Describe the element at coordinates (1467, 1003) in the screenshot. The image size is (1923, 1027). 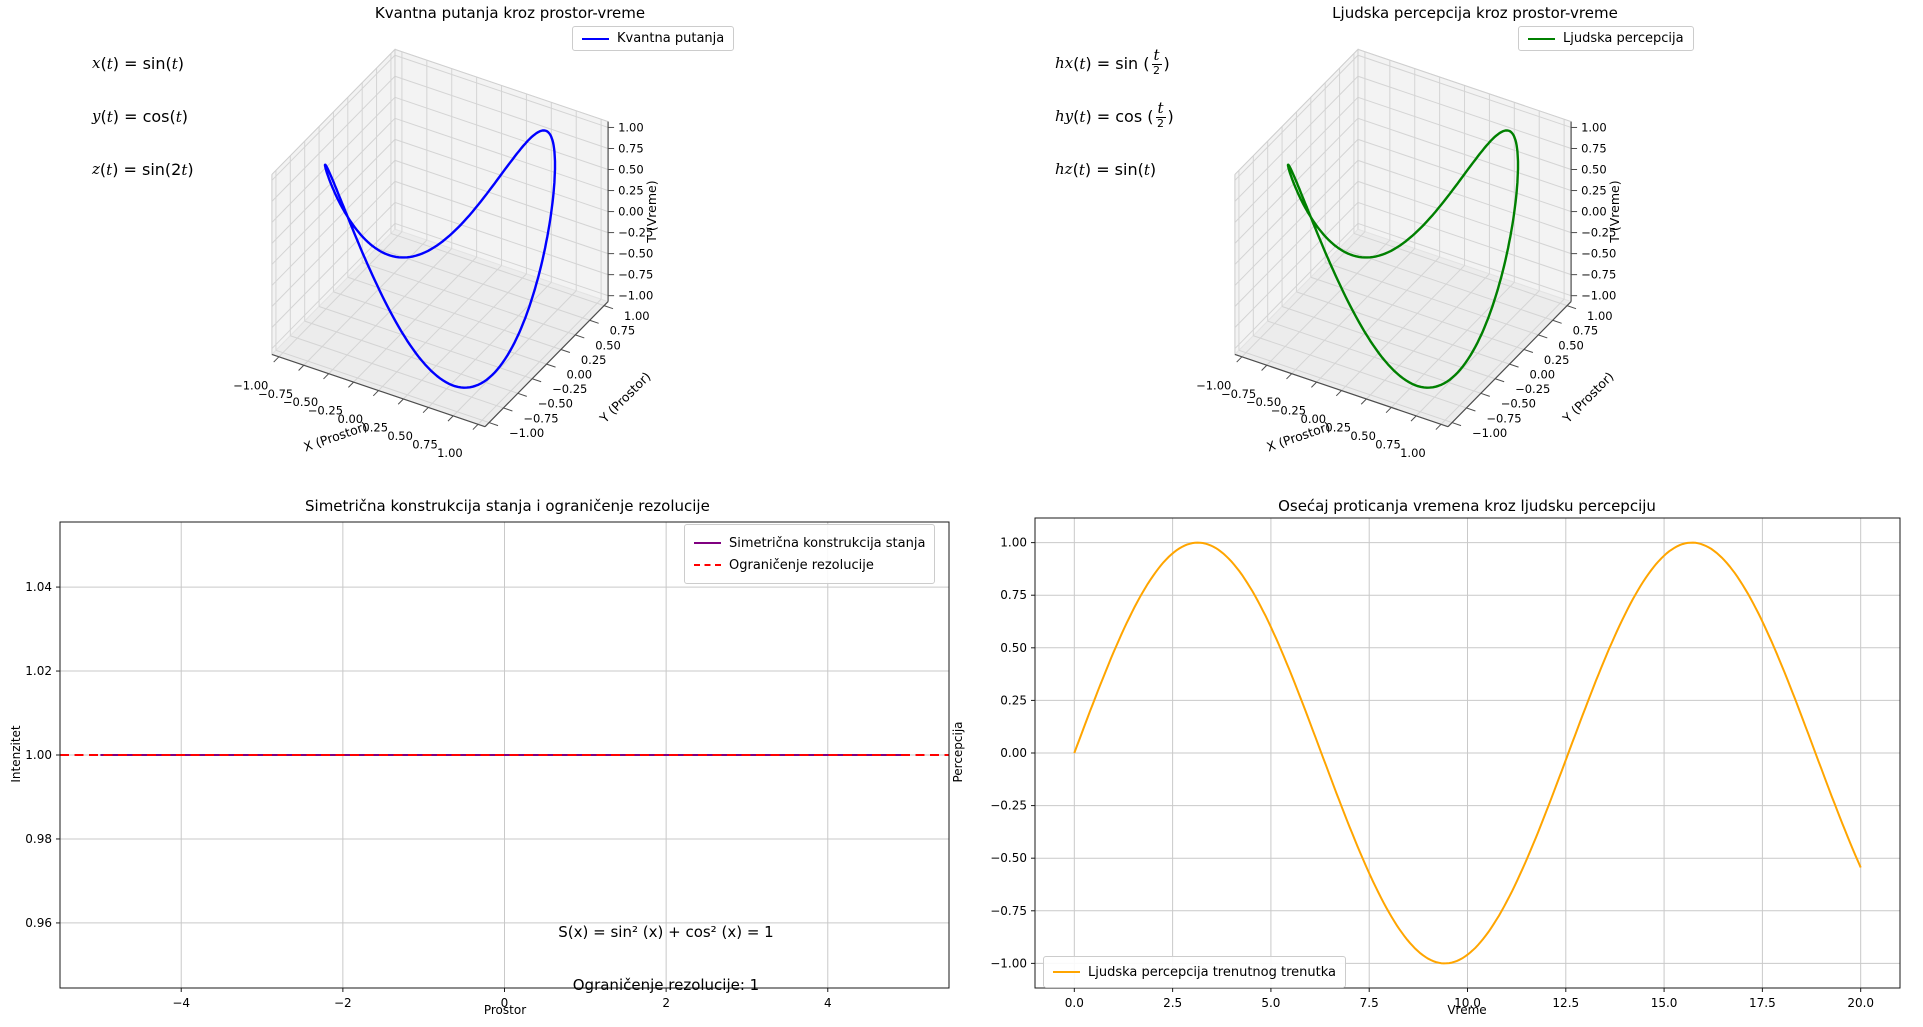
I see `x-tick-label: 10.0` at that location.